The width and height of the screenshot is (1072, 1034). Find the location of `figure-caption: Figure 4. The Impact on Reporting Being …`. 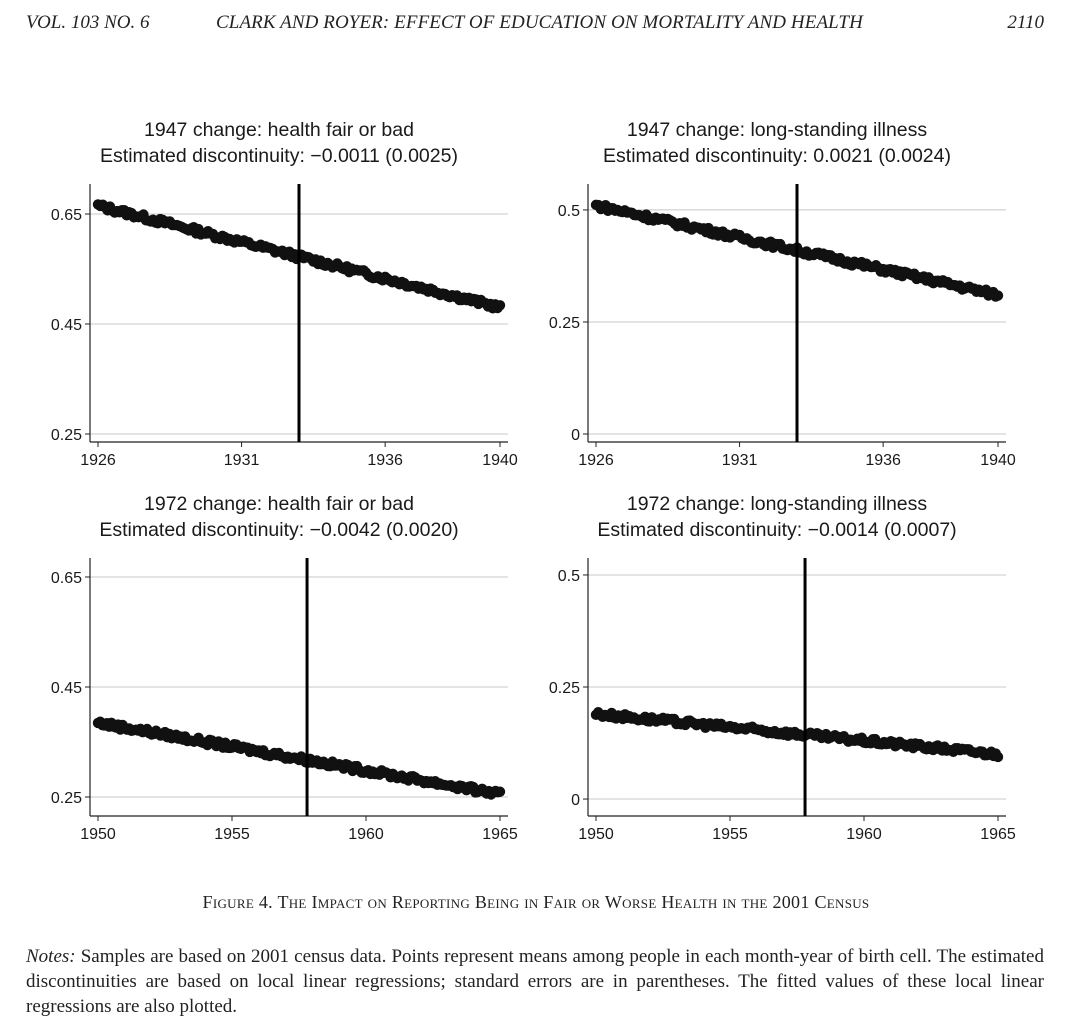

figure-caption: Figure 4. The Impact on Reporting Being … is located at coordinates (536, 902).